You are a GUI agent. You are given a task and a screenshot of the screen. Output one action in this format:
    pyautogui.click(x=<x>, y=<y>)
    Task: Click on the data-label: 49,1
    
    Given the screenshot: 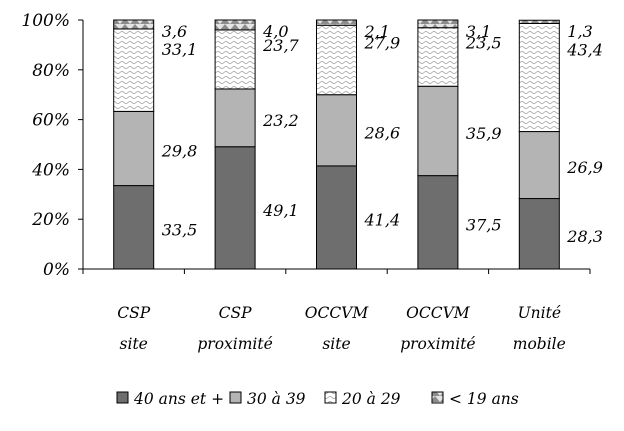 What is the action you would take?
    pyautogui.click(x=280, y=210)
    